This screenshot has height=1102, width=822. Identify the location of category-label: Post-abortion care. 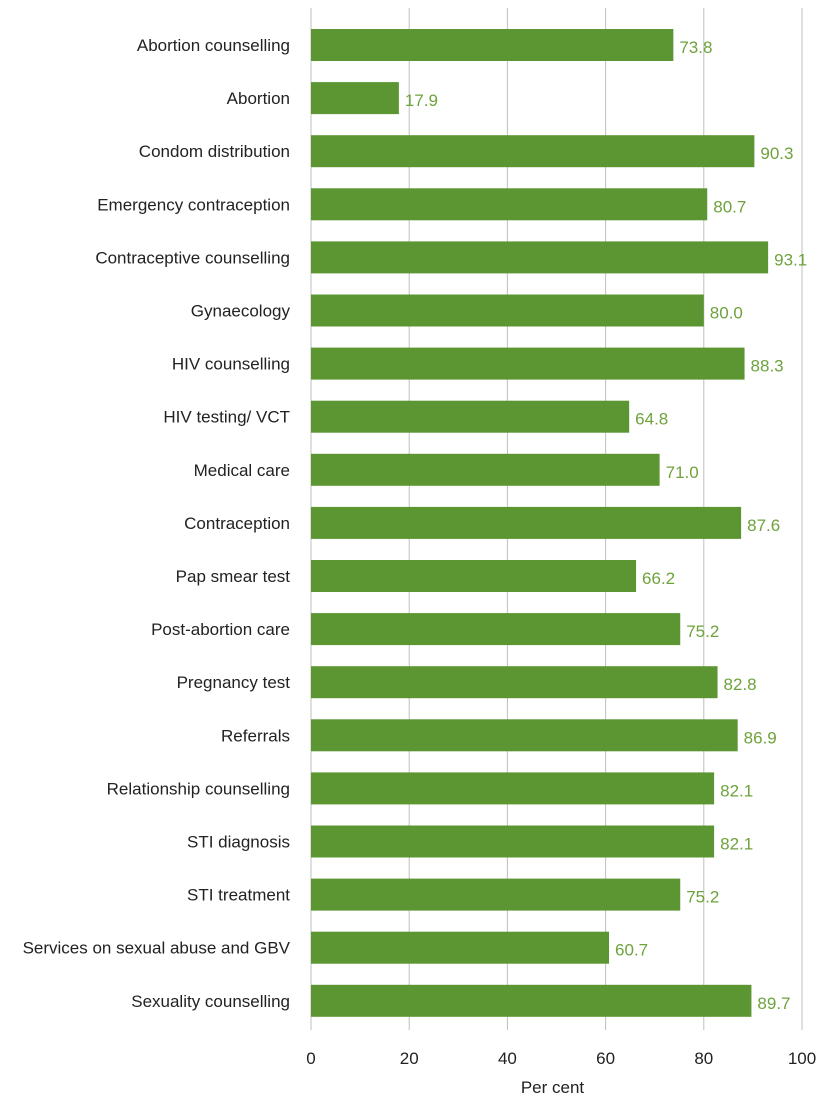
(220, 629).